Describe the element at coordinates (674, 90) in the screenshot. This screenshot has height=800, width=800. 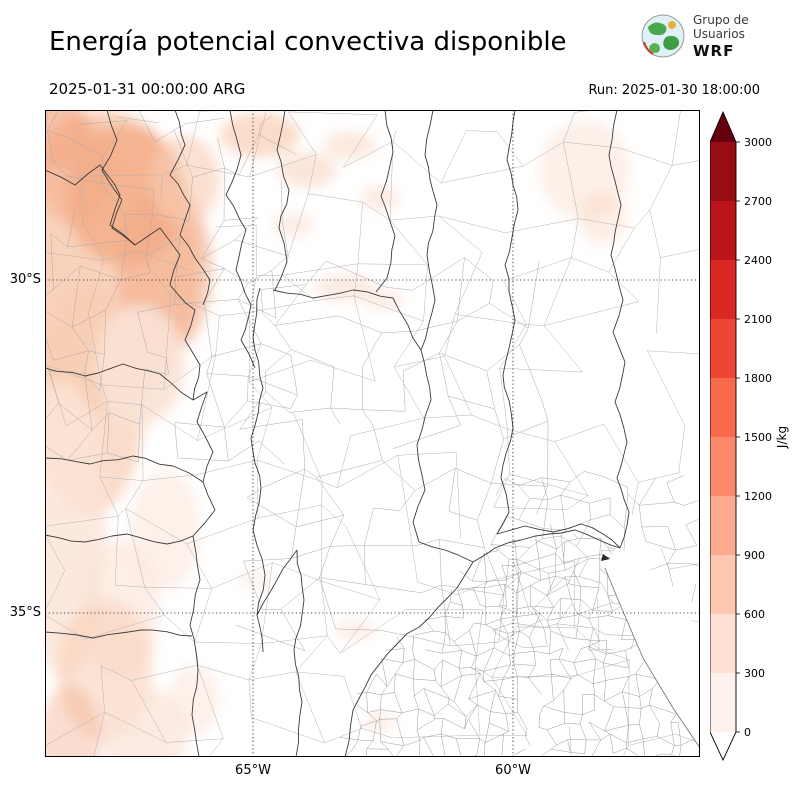
I see `run-time-label: Run: 2025-01-30 18:00:00` at that location.